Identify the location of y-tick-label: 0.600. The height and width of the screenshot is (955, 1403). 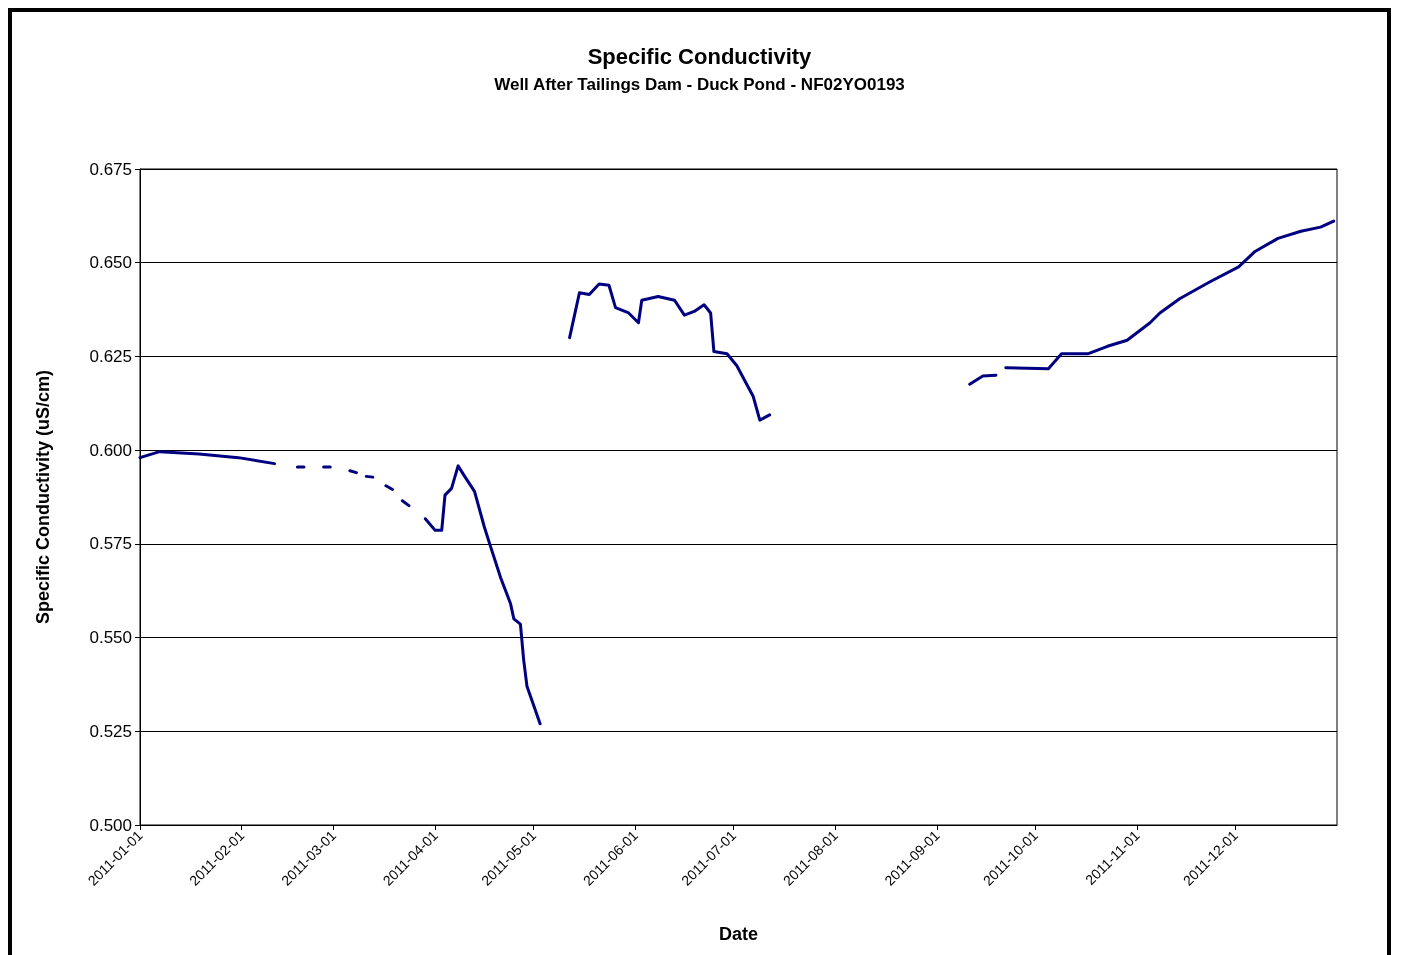
(110, 450).